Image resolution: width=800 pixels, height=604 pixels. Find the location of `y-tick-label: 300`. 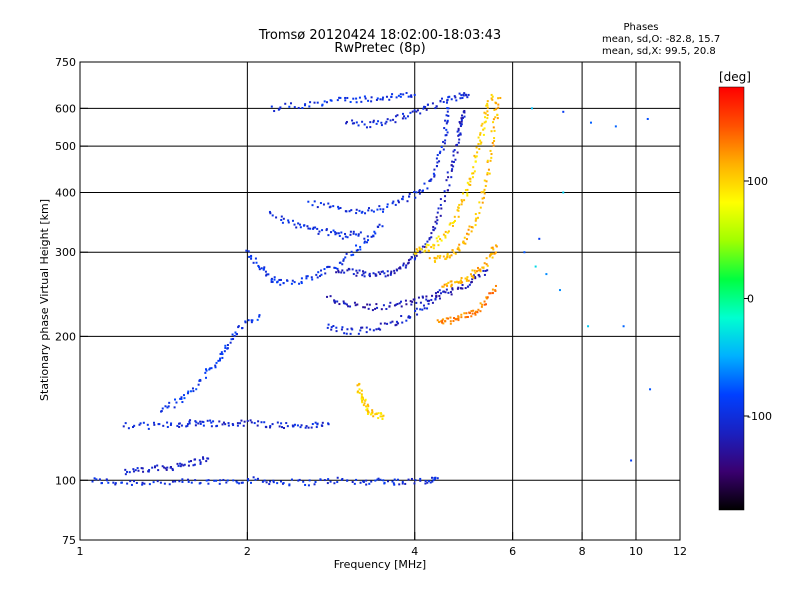

y-tick-label: 300 is located at coordinates (65, 252).